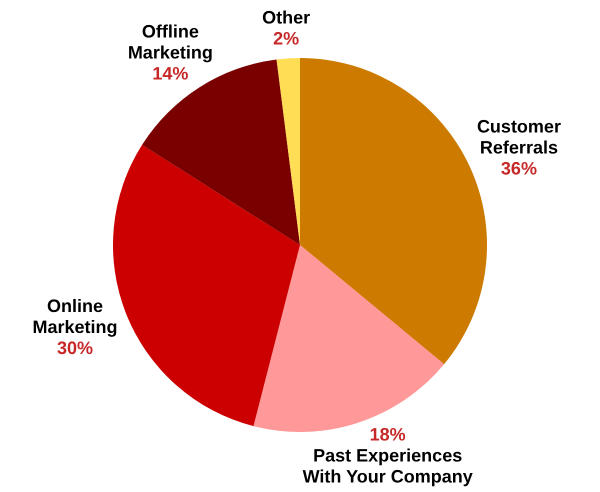 The height and width of the screenshot is (492, 600). I want to click on slice-label: Offline Marketing, so click(170, 42).